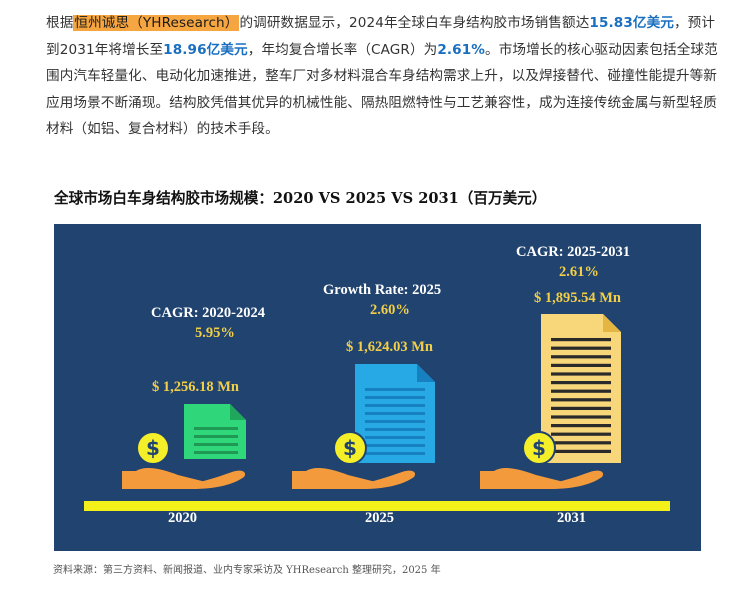 The height and width of the screenshot is (594, 754). Describe the element at coordinates (377, 506) in the screenshot. I see `baseline-bar` at that location.